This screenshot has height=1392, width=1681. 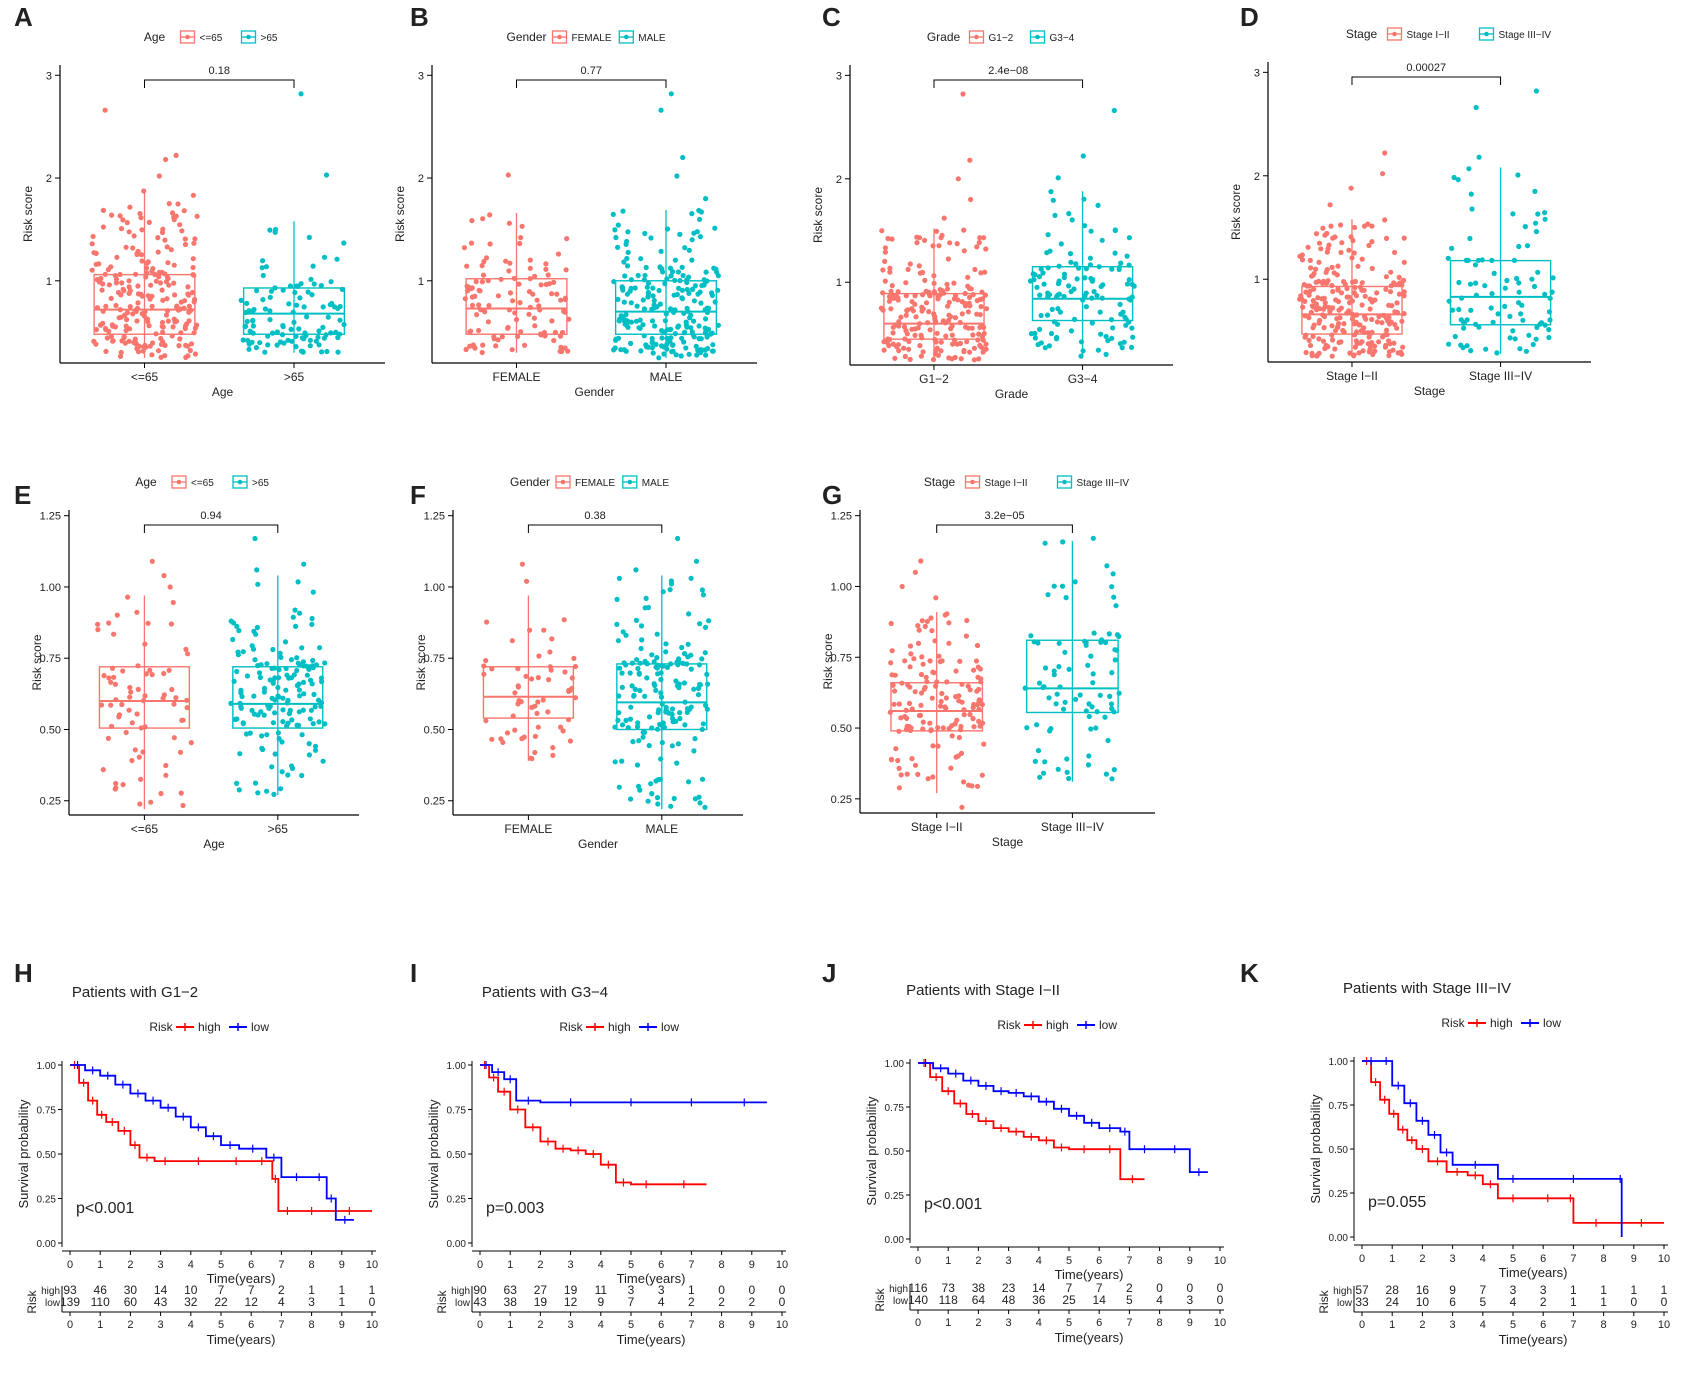 What do you see at coordinates (832, 495) in the screenshot?
I see `panel-label: G` at bounding box center [832, 495].